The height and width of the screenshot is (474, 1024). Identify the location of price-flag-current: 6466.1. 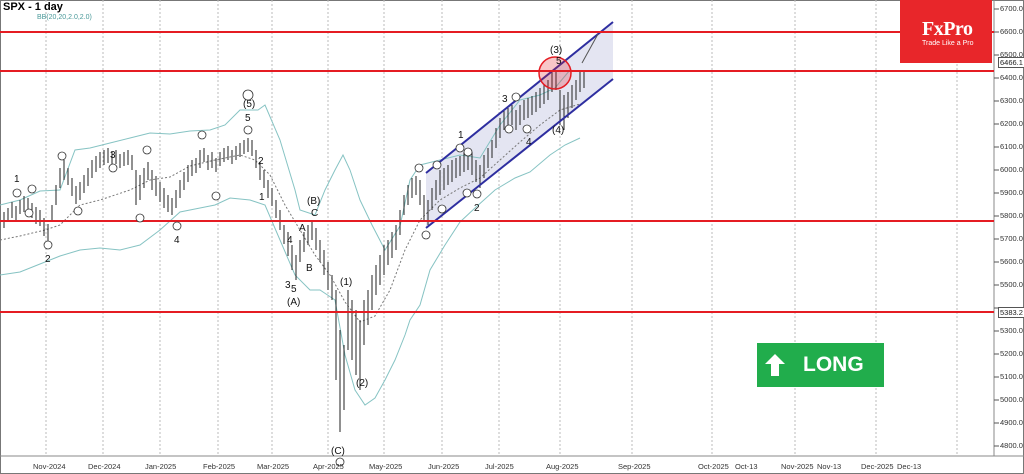
(1011, 62).